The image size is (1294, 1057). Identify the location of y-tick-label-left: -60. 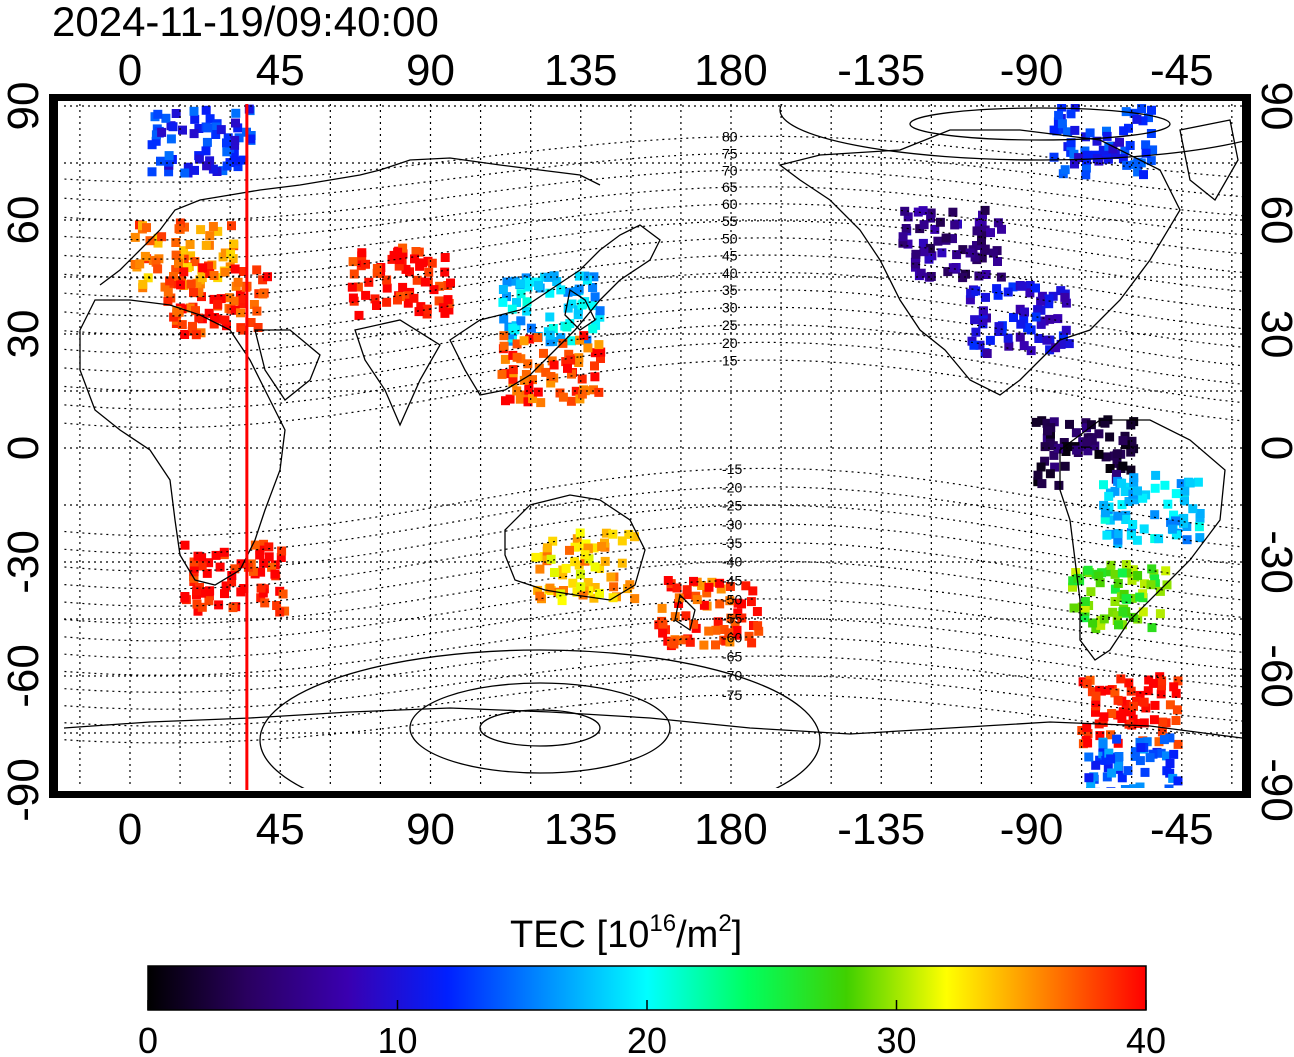
(24, 676).